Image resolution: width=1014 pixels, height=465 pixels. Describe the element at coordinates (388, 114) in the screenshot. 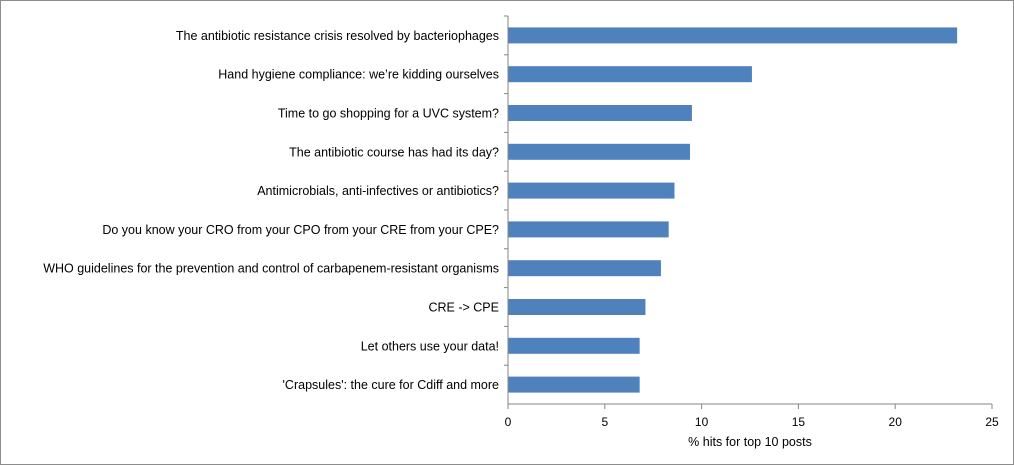

I see `category-label: Time to go shopping for a UVC system?` at that location.